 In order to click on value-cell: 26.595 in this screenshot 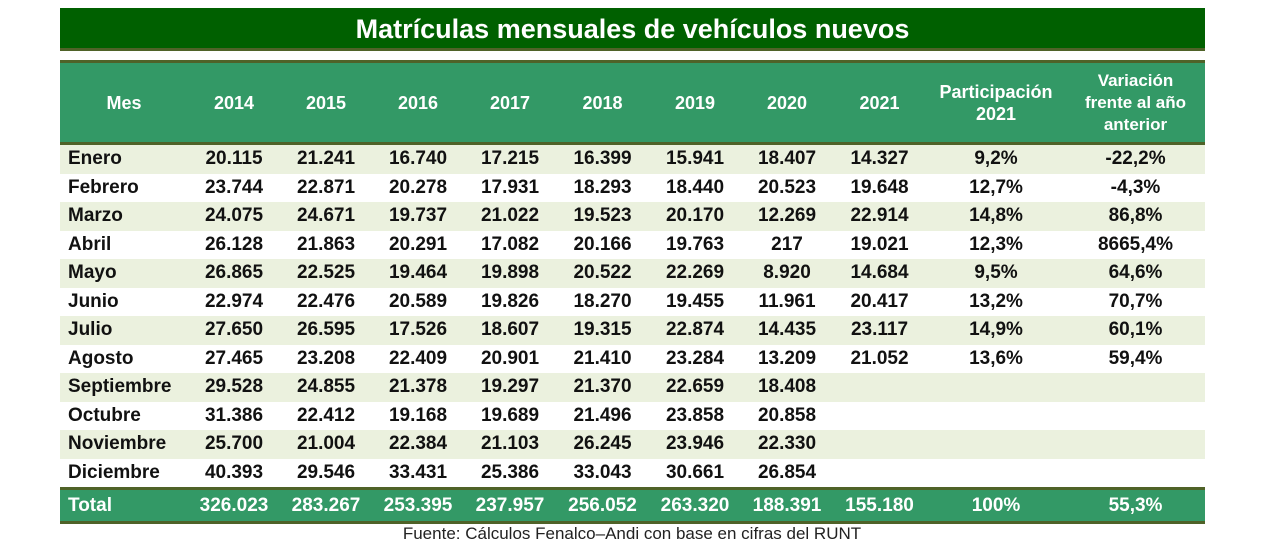, I will do `click(326, 330)`.